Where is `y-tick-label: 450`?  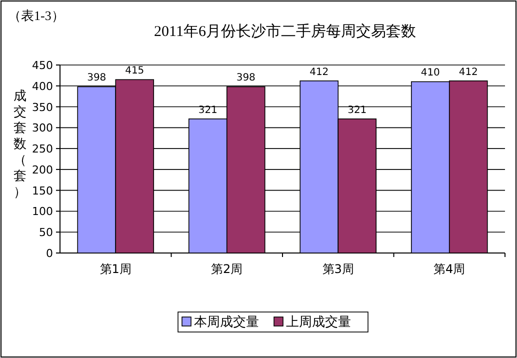
y-tick-label: 450 is located at coordinates (42, 65).